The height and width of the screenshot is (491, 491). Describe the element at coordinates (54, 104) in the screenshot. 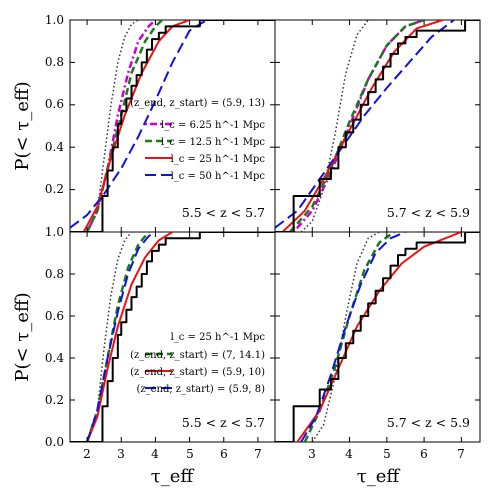

I see `ytick-label-top: 0.6` at that location.